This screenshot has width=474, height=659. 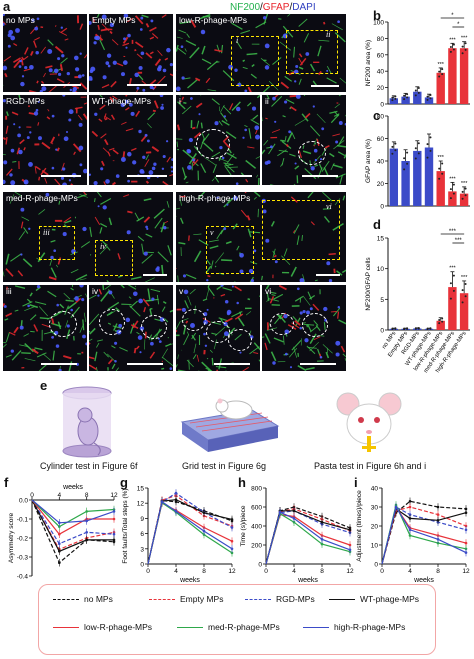 I want to click on fiber-circle, so click(x=213, y=144).